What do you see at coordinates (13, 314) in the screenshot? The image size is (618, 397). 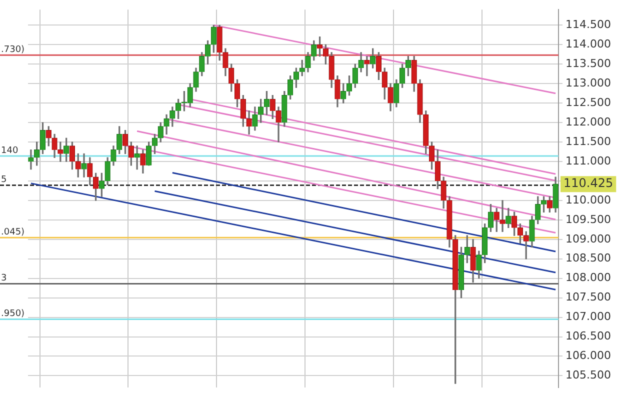 I see `annotation: .950)` at bounding box center [13, 314].